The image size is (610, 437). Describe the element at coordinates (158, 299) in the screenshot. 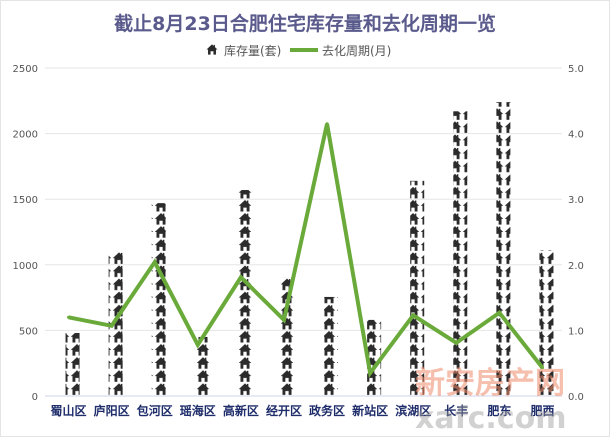

I see `bar-包河区` at that location.